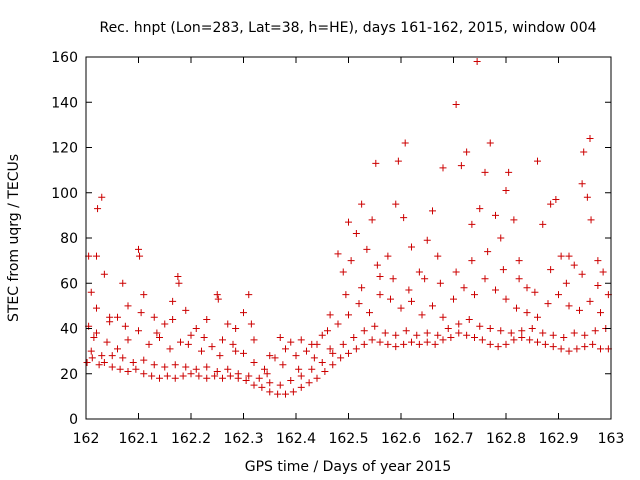  What do you see at coordinates (69, 375) in the screenshot?
I see `y-tick-label: 20` at bounding box center [69, 375].